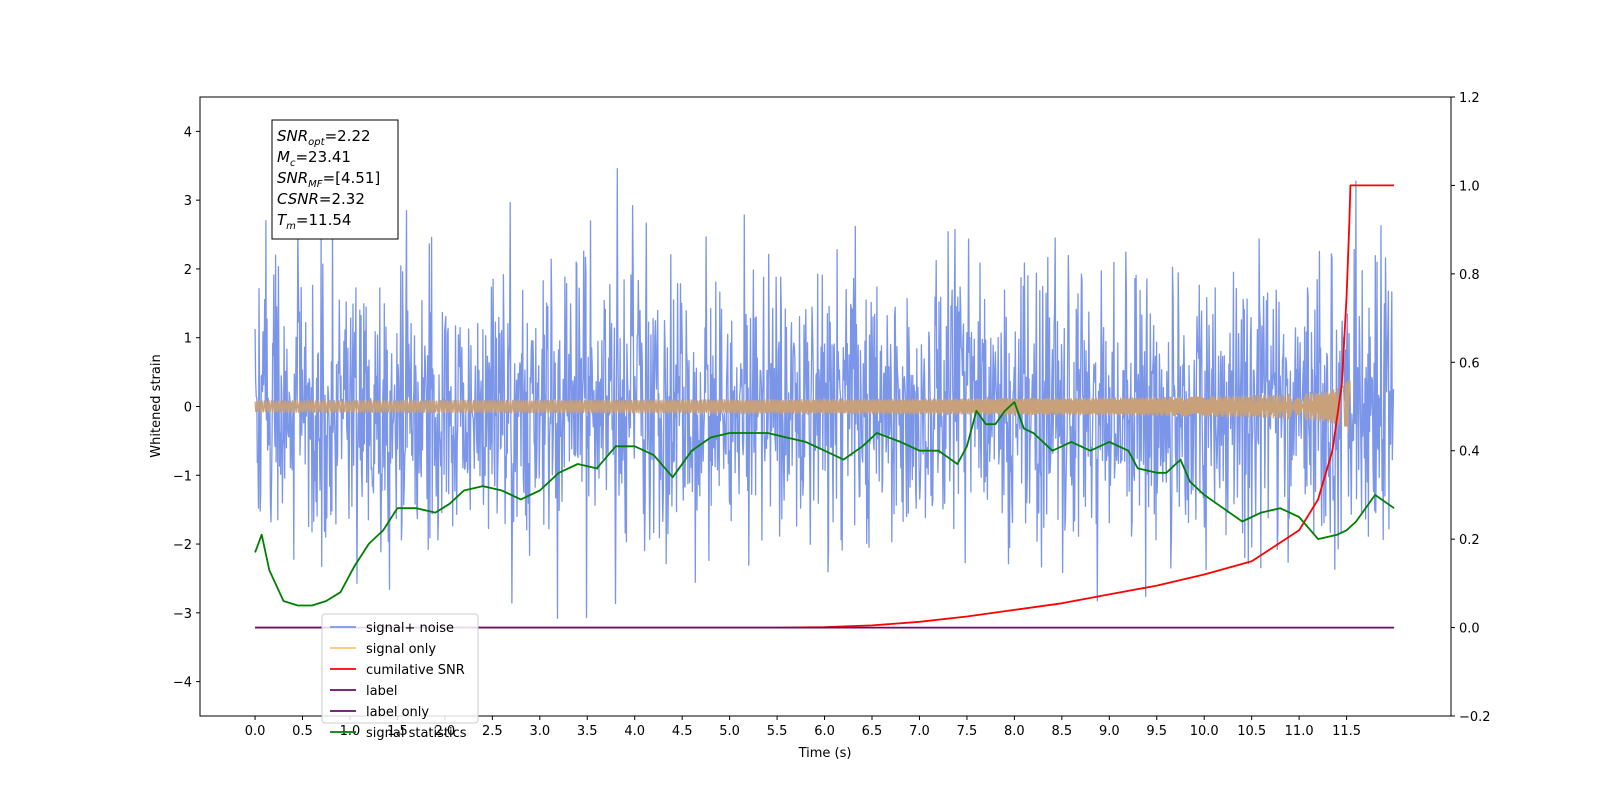  Describe the element at coordinates (587, 731) in the screenshot. I see `x-tick-label: 3.5` at that location.